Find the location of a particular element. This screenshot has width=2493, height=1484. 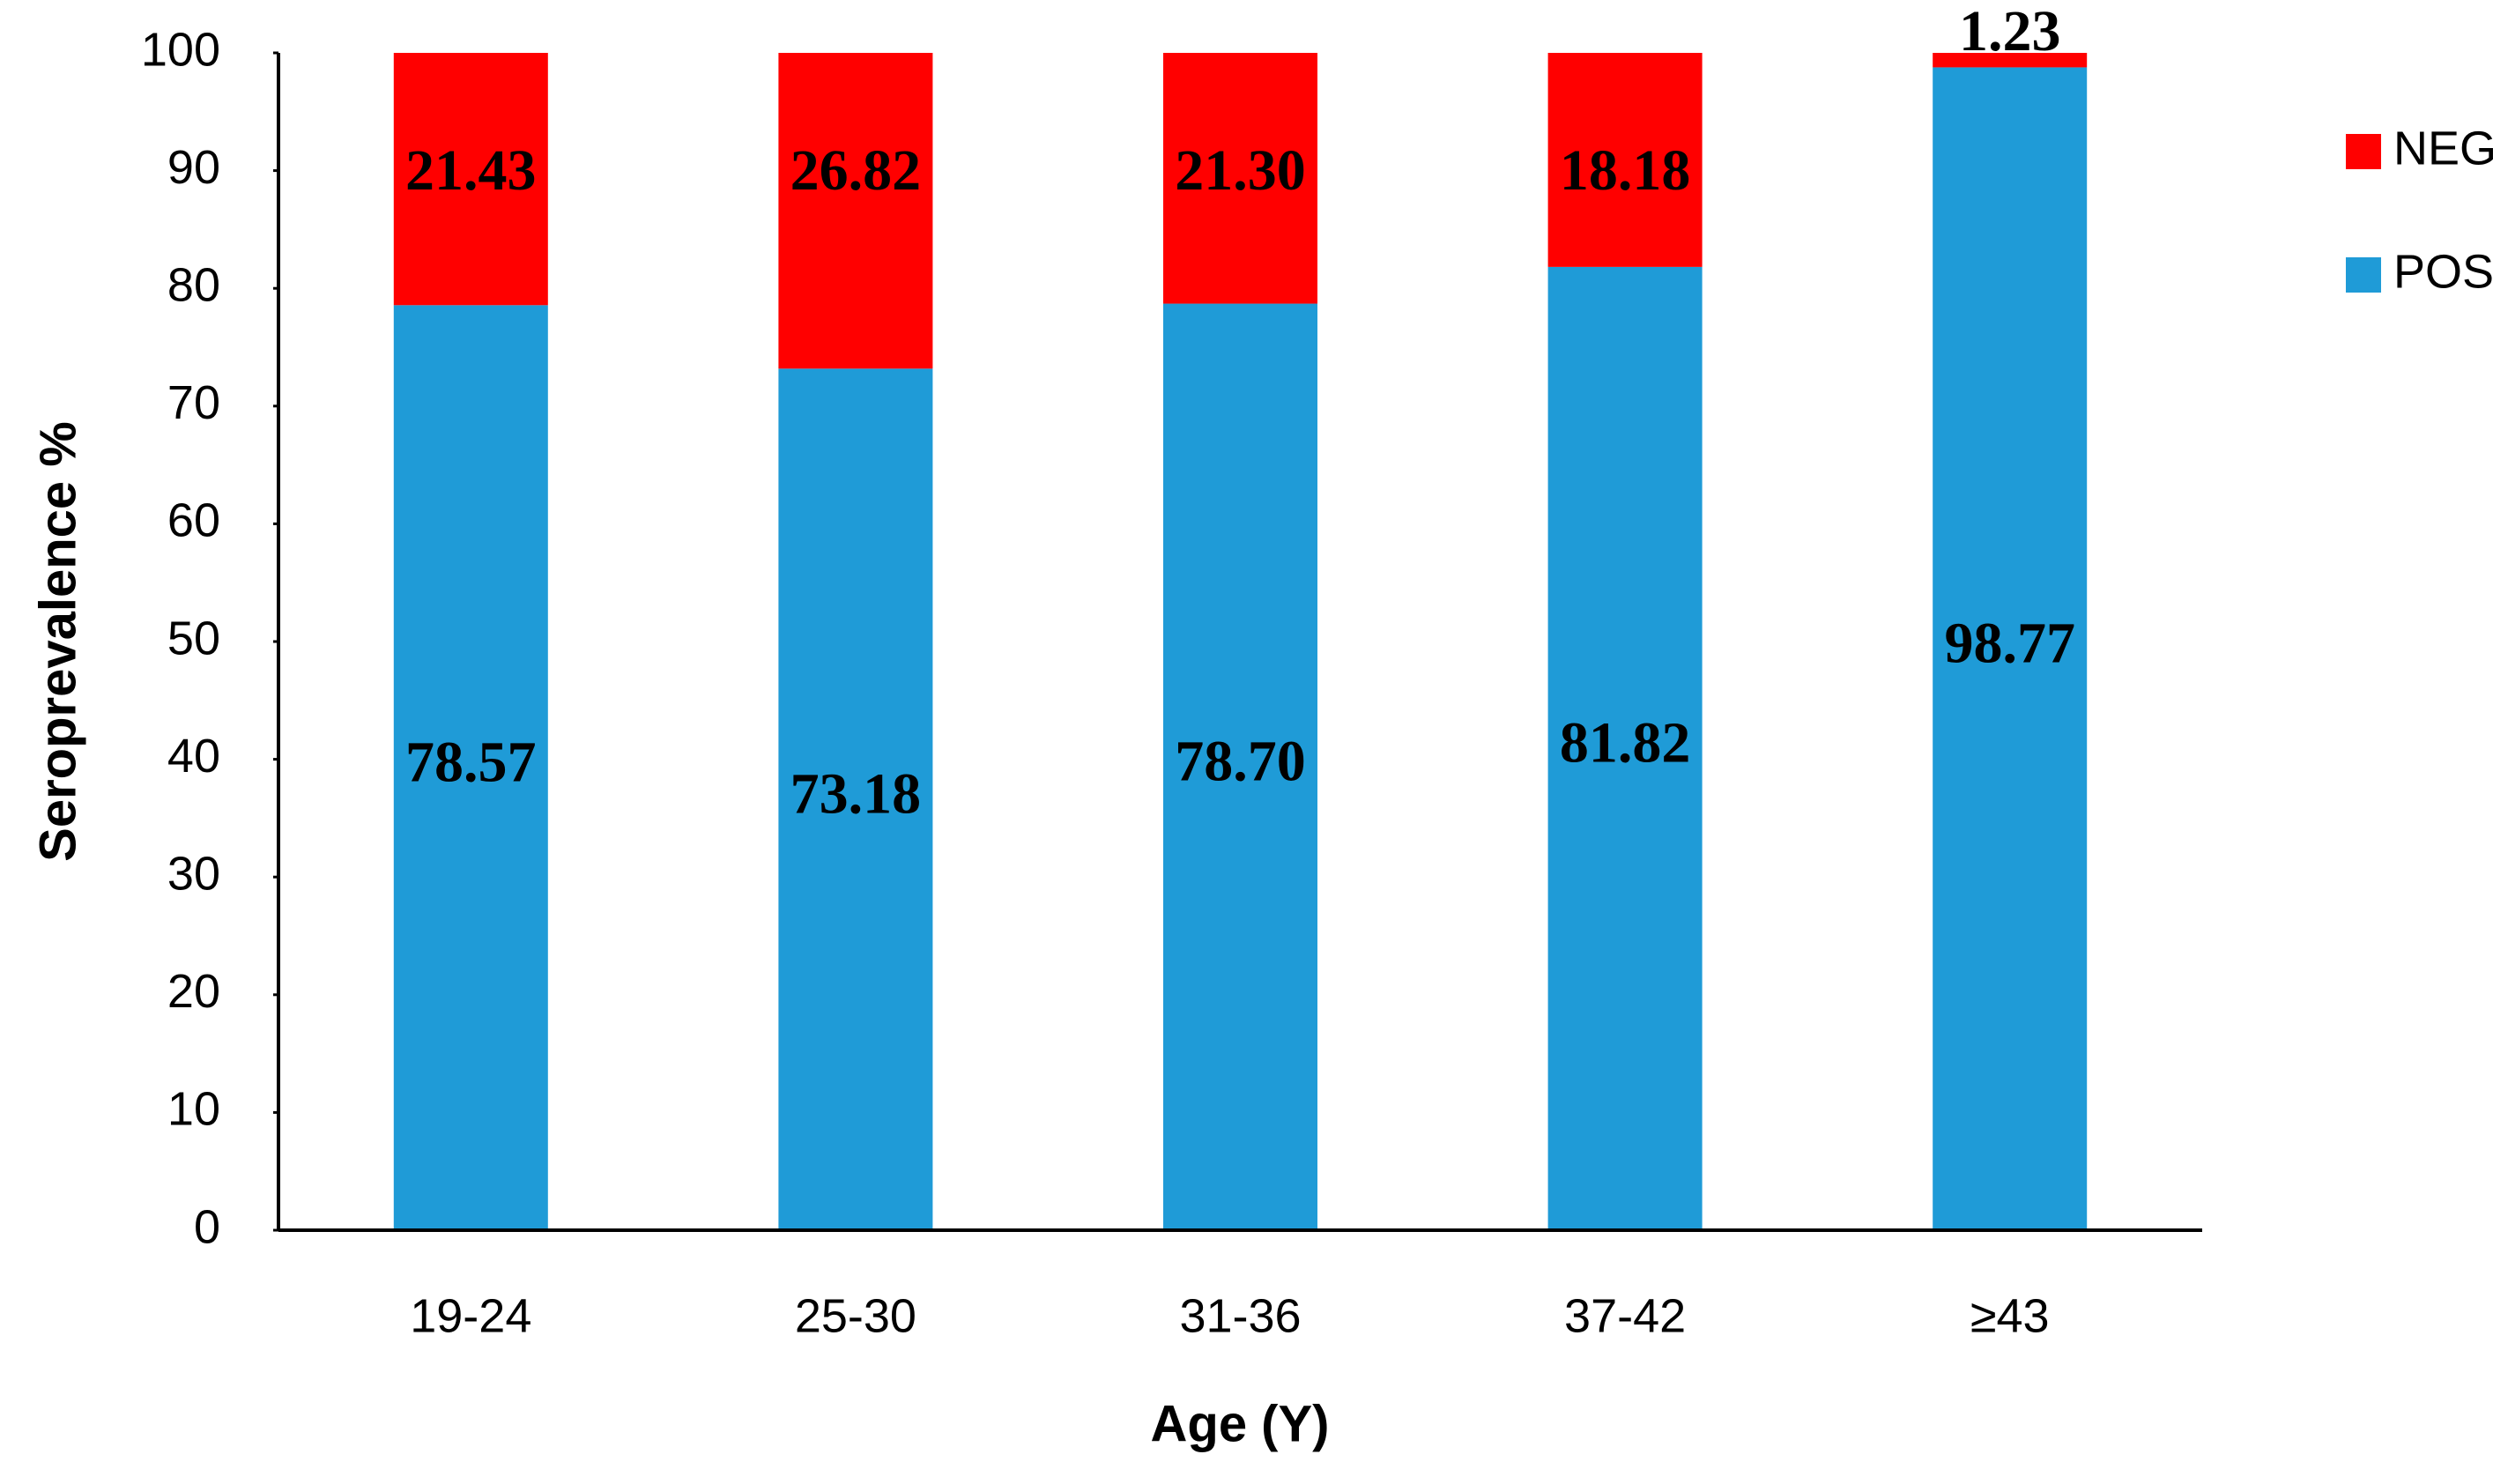

x-tick-label: 31-36 is located at coordinates (1240, 1315).